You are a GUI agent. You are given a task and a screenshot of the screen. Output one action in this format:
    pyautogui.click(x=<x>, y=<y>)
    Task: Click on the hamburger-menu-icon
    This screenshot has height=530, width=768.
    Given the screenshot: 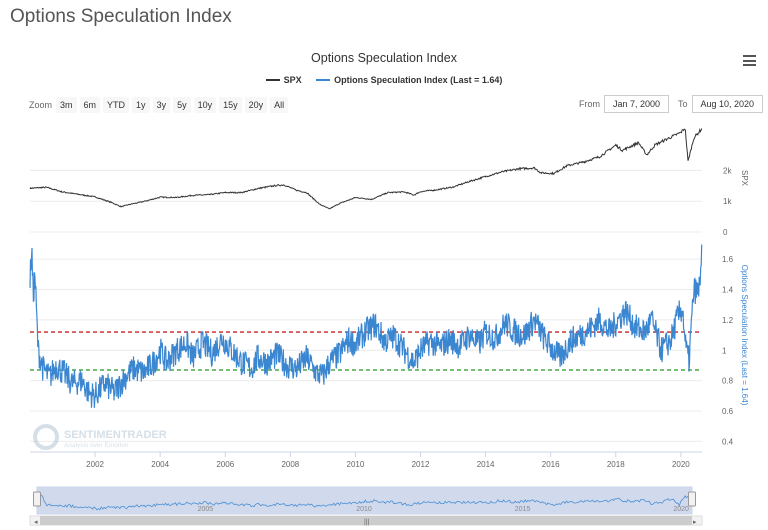 What is the action you would take?
    pyautogui.click(x=749, y=60)
    